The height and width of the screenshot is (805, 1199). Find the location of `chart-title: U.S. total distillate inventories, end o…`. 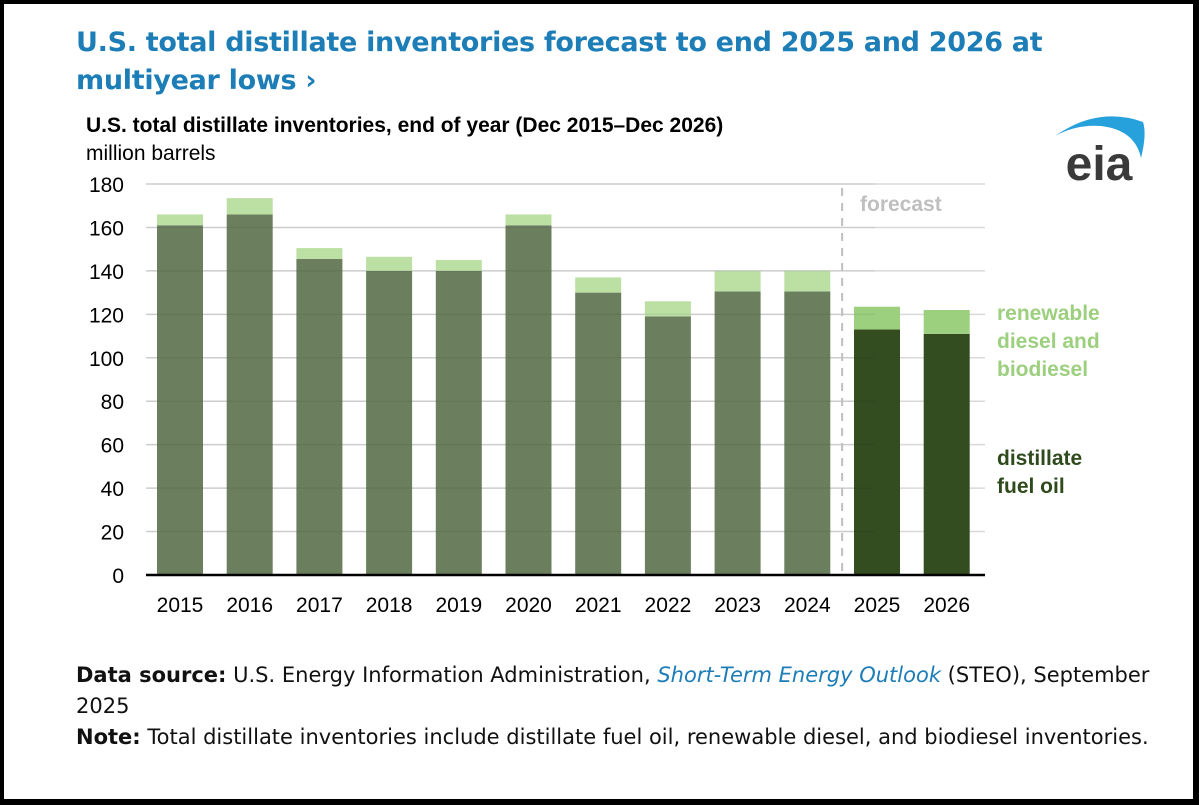

chart-title: U.S. total distillate inventories, end o… is located at coordinates (405, 125).